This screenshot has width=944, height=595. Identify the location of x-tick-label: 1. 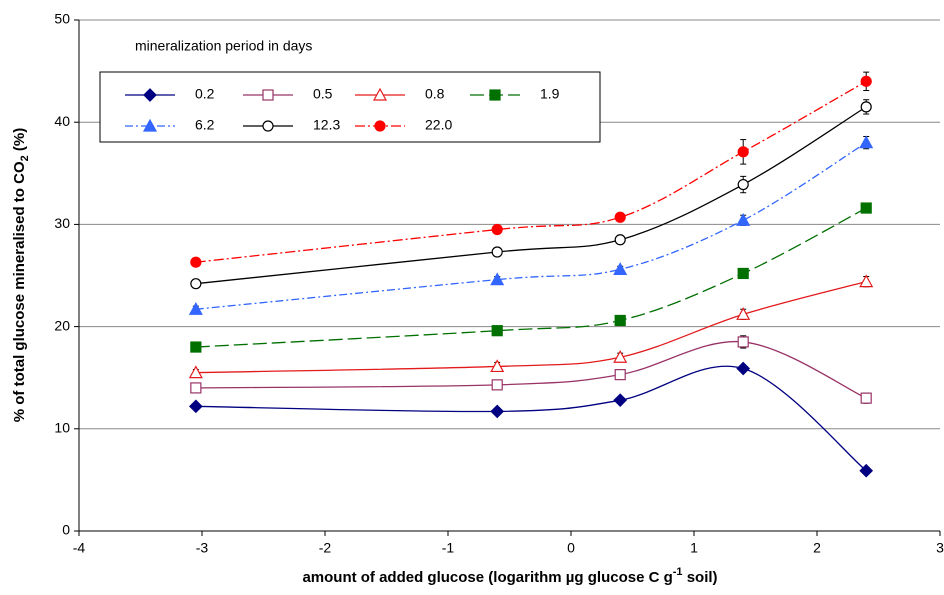
(694, 548).